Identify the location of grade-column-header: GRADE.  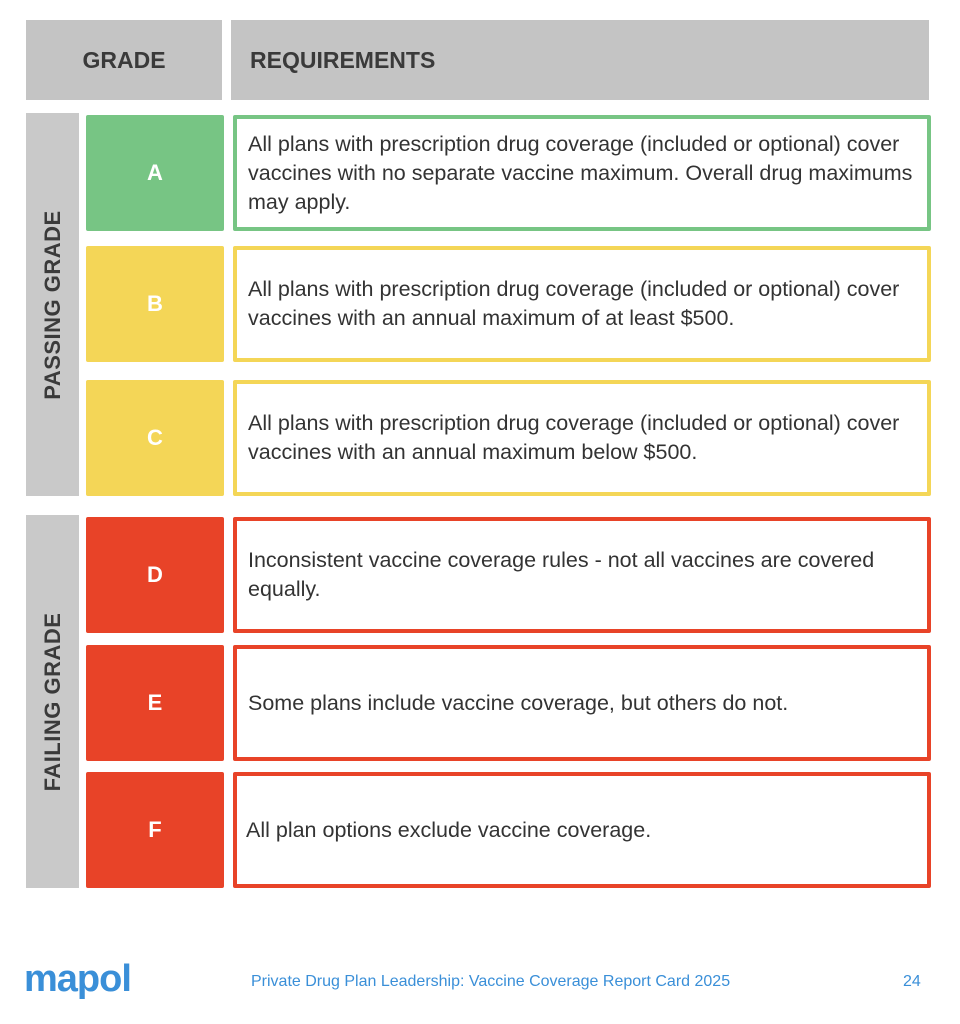
(124, 60).